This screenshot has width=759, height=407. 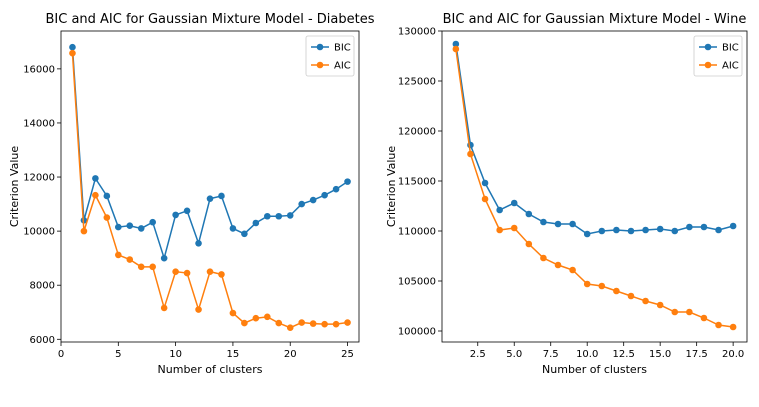 I want to click on x-tick-label: 15.0, so click(x=660, y=354).